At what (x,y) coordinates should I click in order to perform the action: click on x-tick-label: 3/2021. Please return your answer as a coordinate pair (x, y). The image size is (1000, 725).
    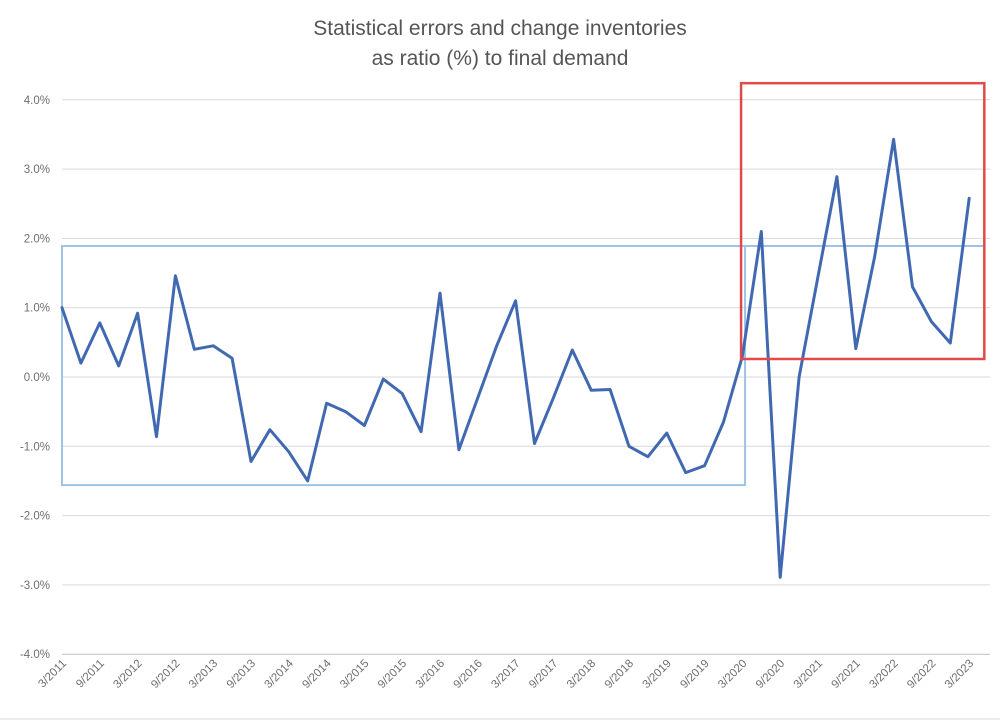
    Looking at the image, I should click on (808, 674).